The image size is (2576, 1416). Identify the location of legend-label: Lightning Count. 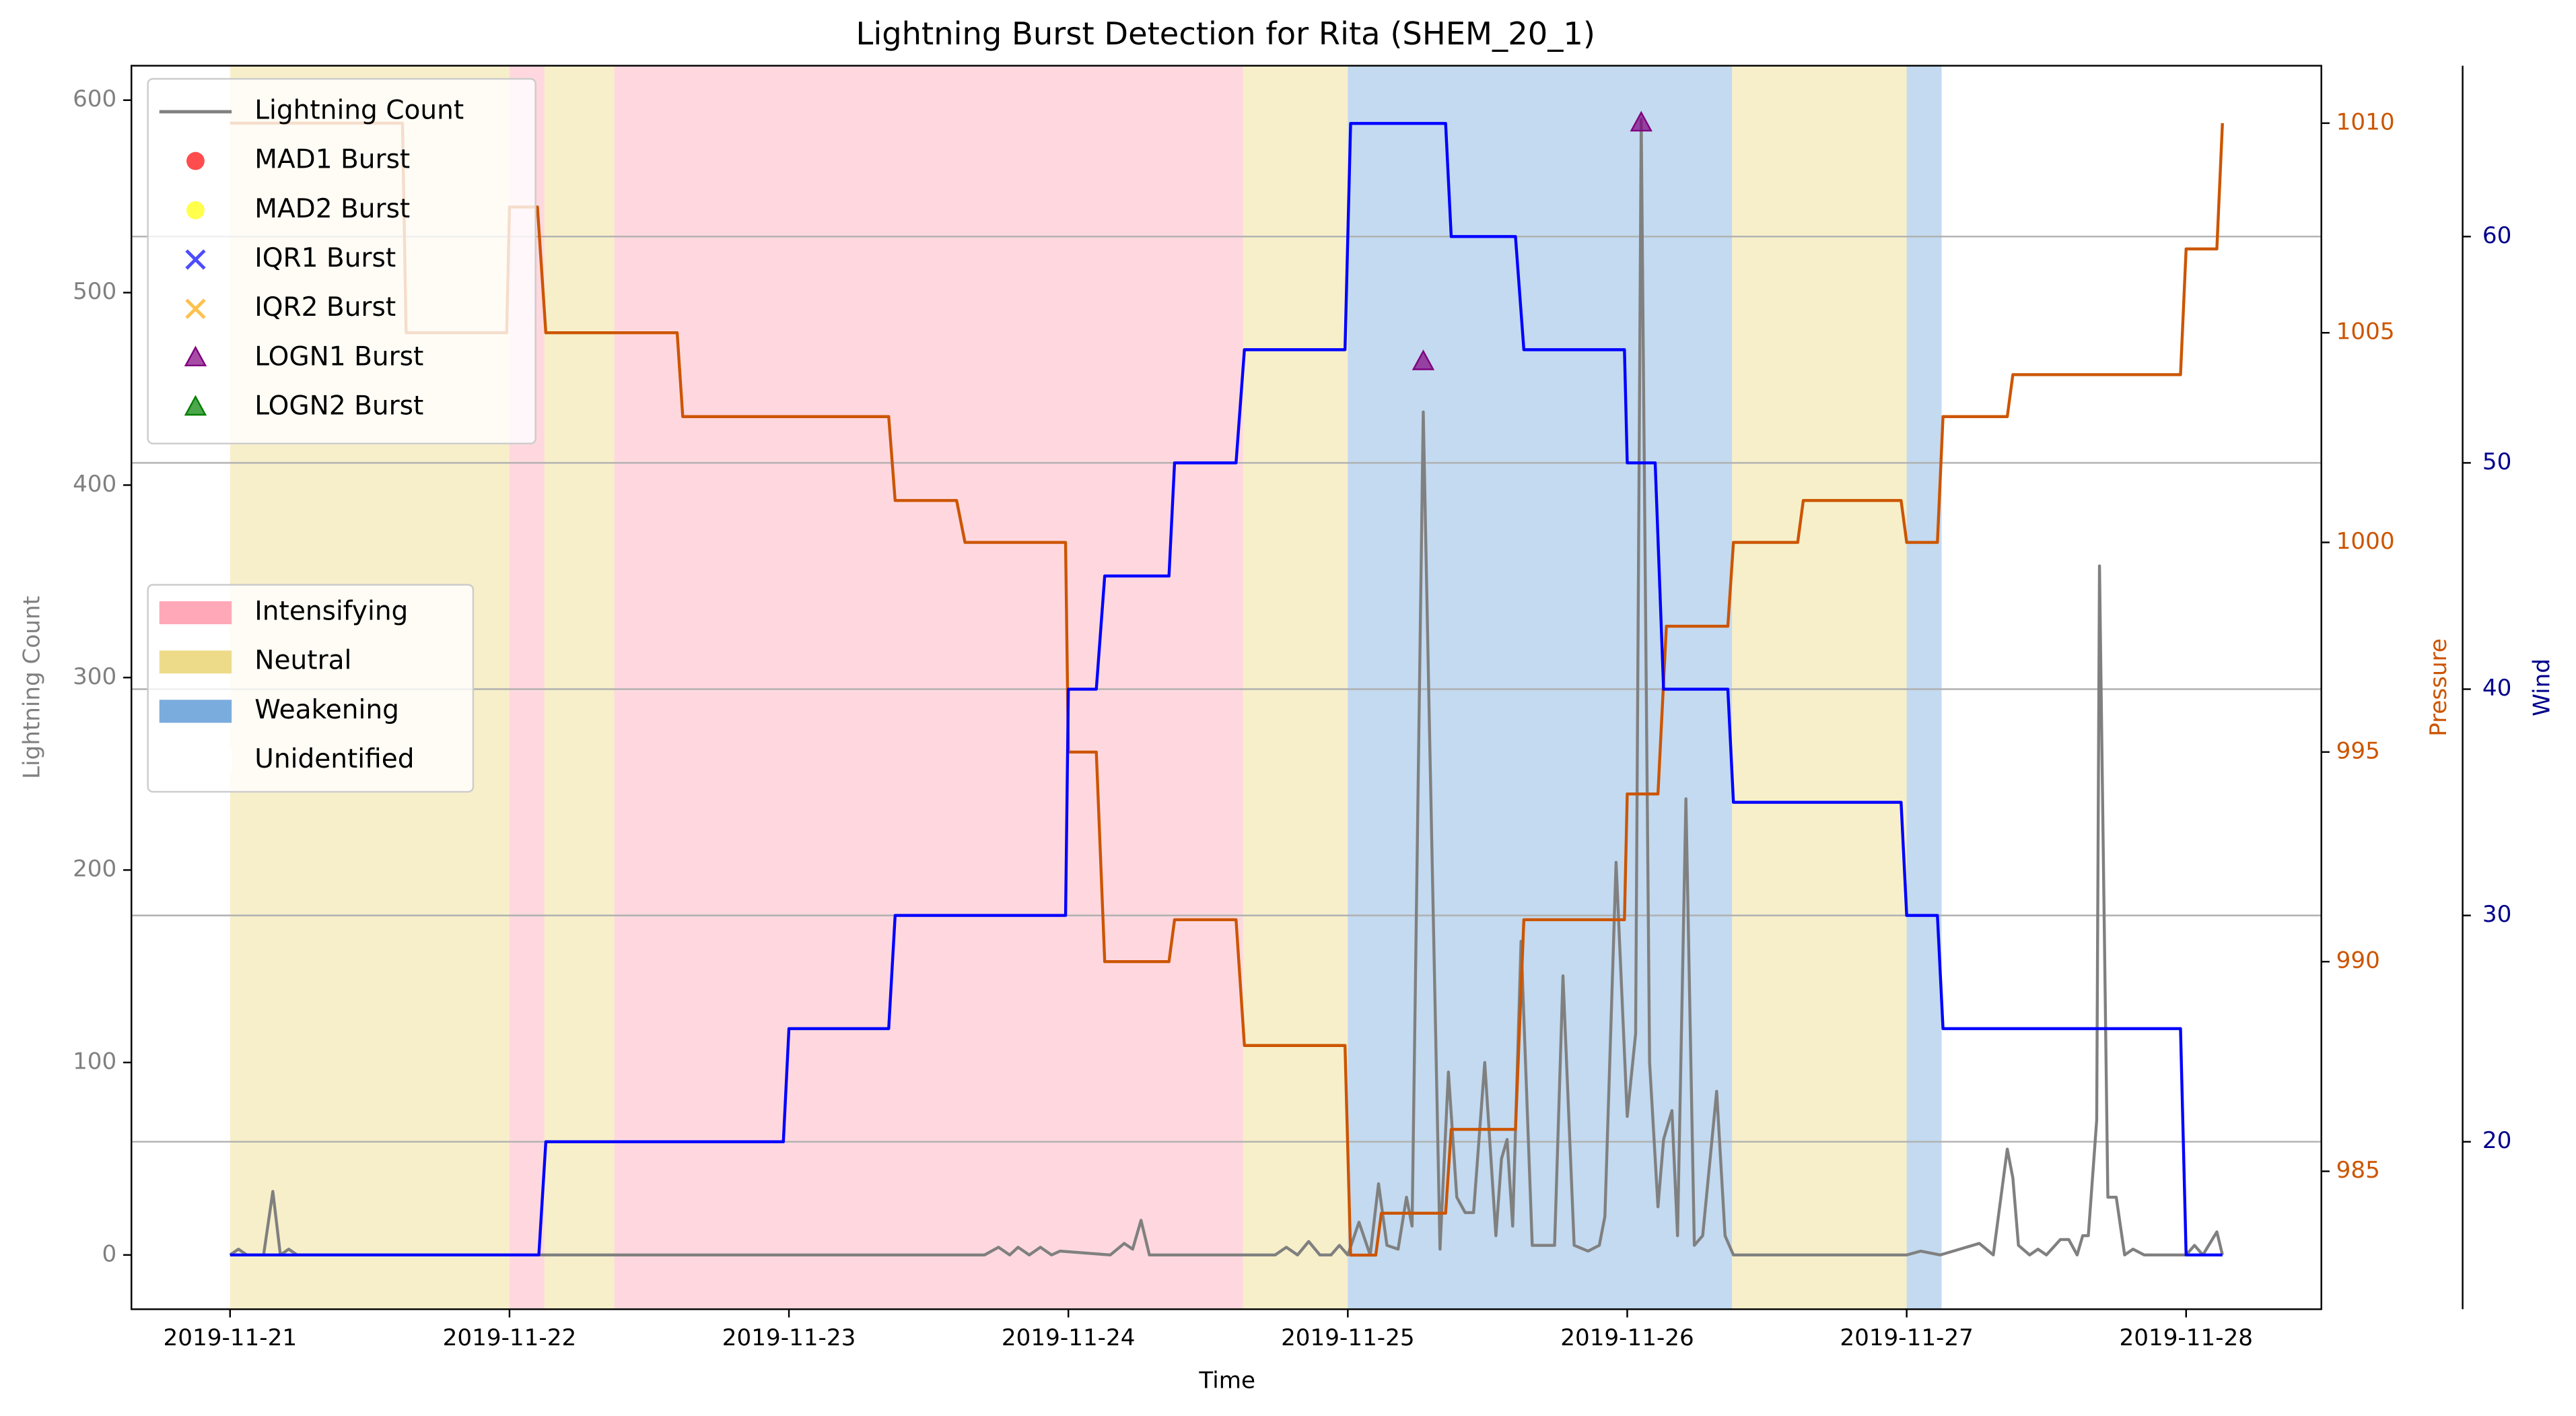
(359, 110).